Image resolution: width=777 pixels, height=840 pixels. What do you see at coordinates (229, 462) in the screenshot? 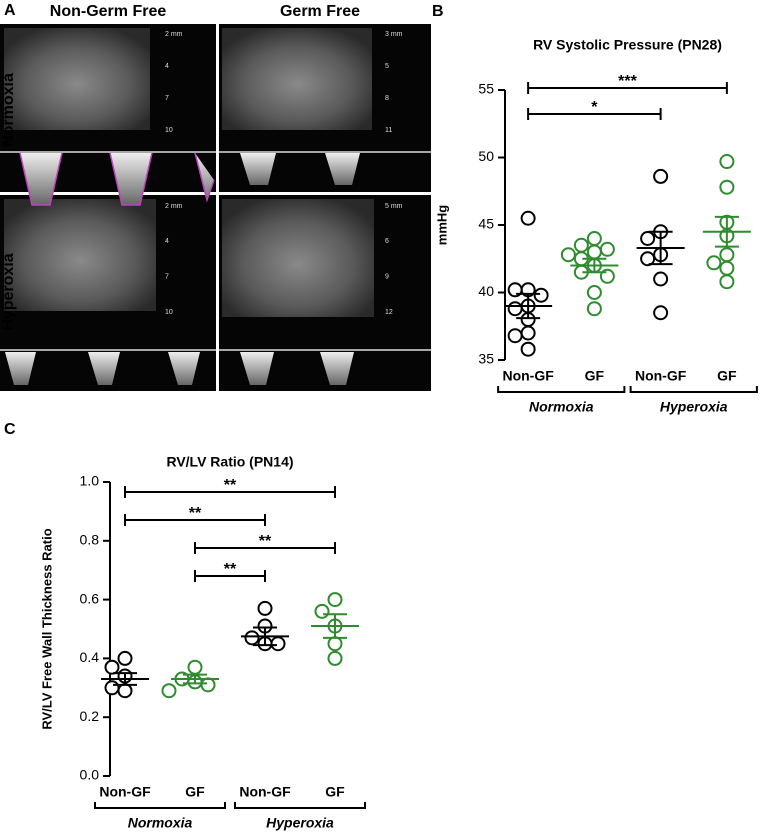
I see `chart-title: RV/LV Ratio (PN14)` at bounding box center [229, 462].